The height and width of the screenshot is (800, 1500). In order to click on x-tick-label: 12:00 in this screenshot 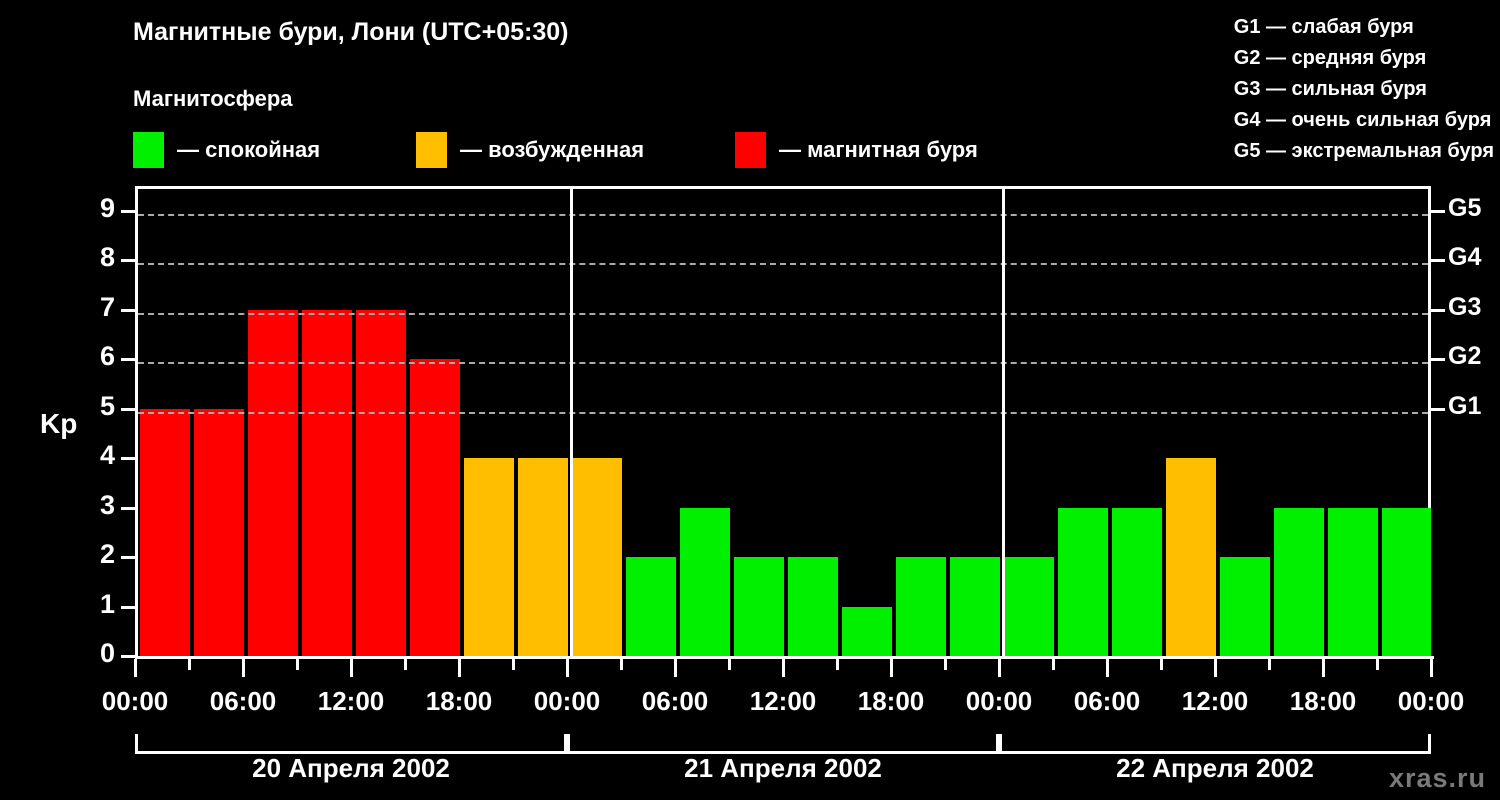, I will do `click(1215, 701)`.